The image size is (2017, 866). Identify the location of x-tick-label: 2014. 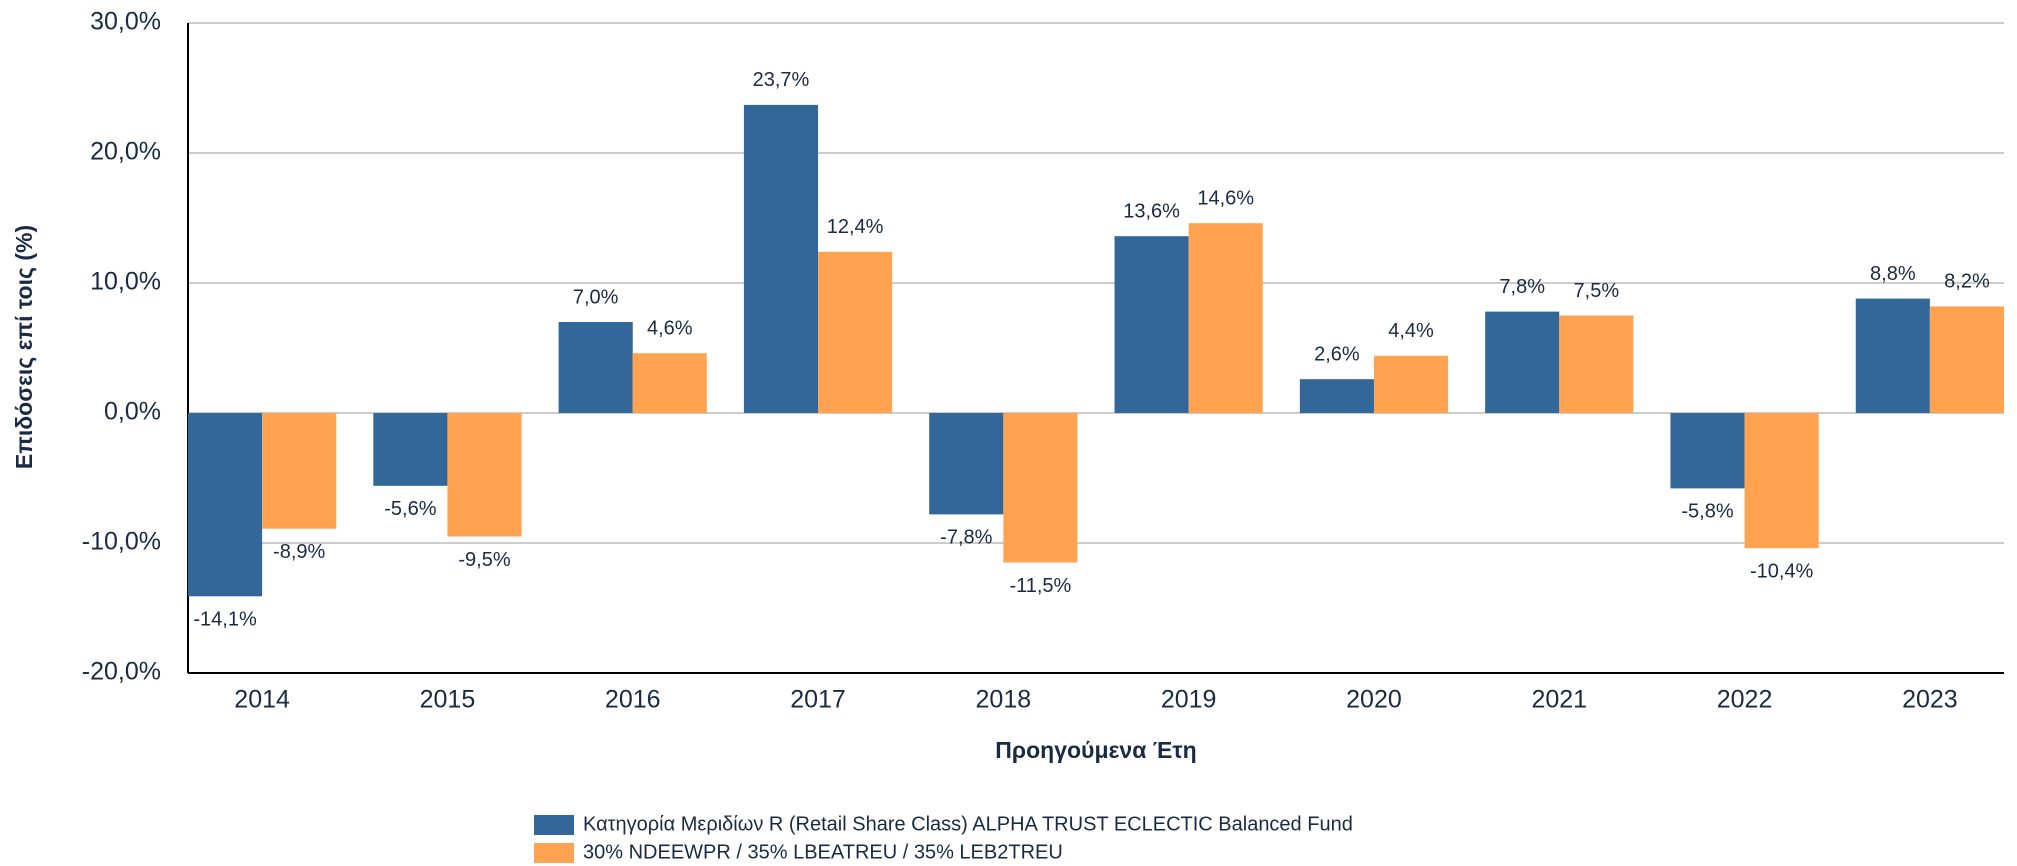
(262, 700).